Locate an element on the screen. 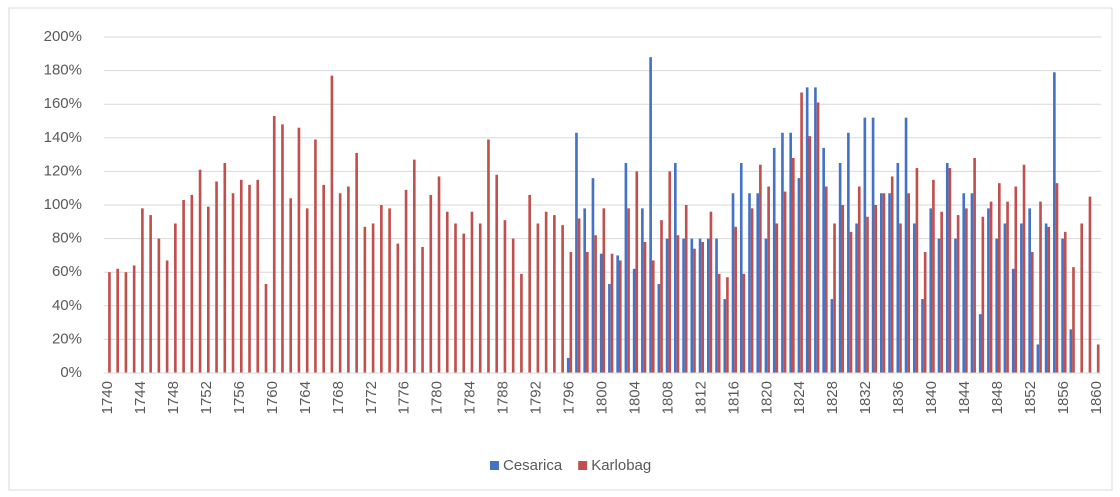  x-tick-label: 1752 is located at coordinates (206, 397).